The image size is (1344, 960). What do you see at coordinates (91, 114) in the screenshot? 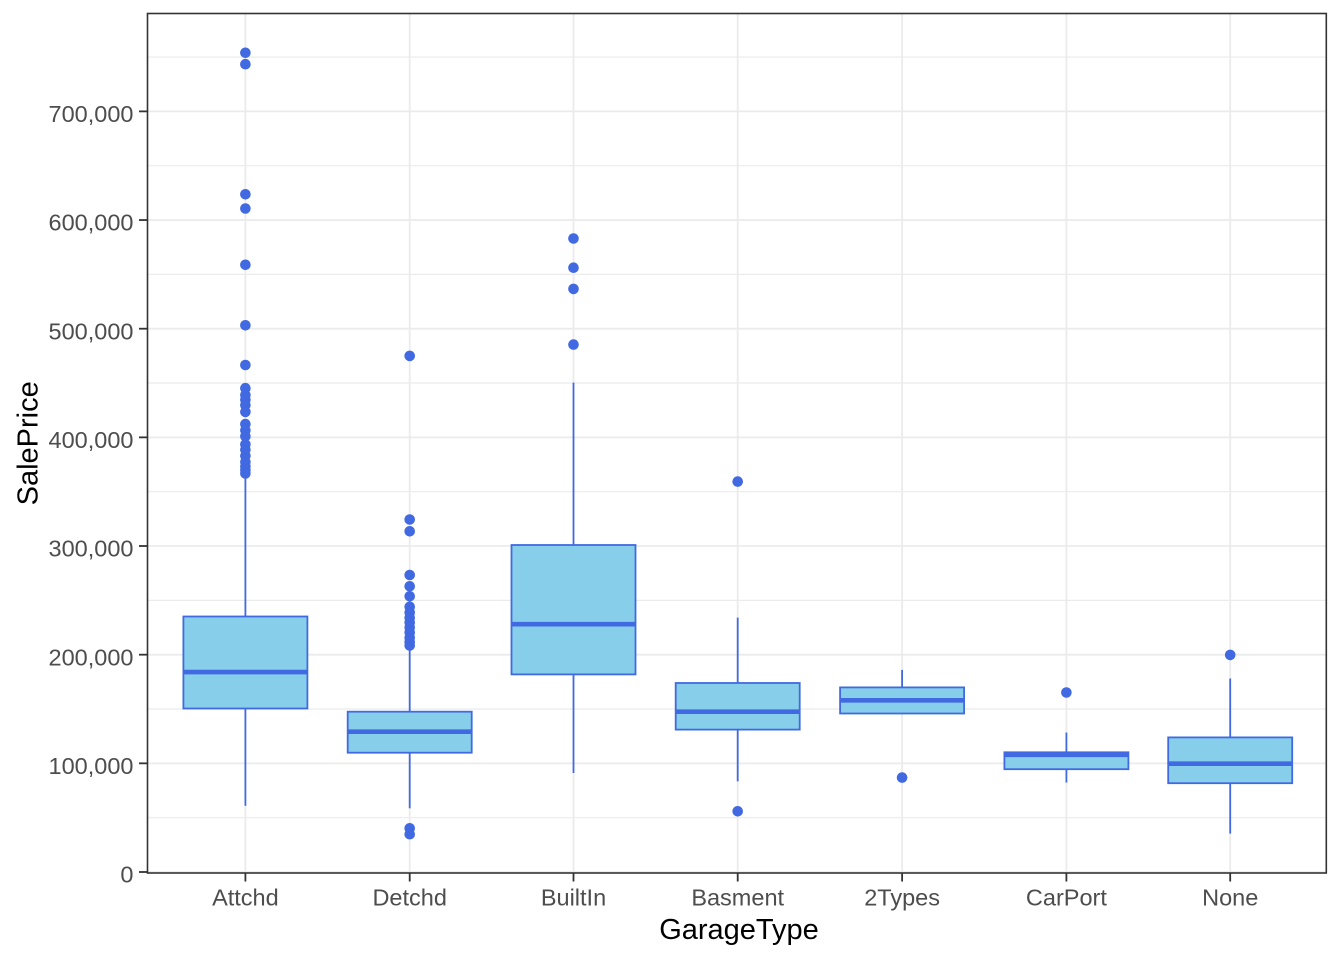
I see `svg-text: 700,000` at bounding box center [91, 114].